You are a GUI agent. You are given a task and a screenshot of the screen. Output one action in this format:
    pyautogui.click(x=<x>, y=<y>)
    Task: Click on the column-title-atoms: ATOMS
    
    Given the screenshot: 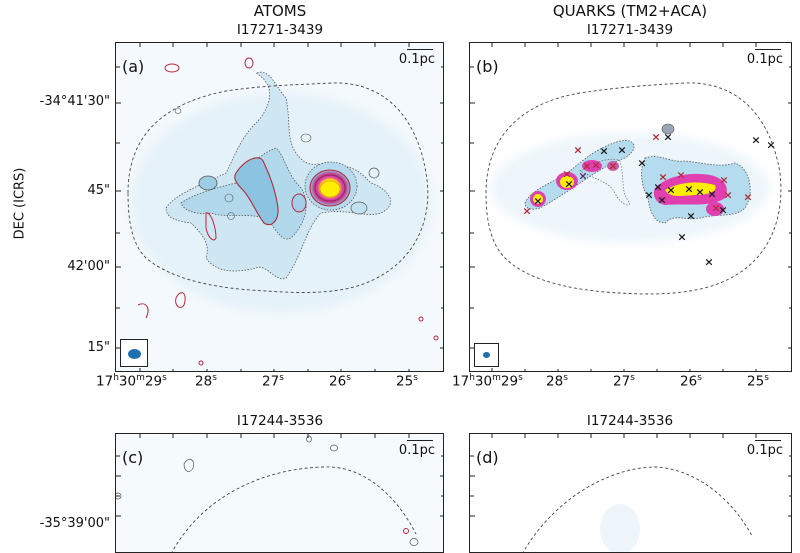 What is the action you would take?
    pyautogui.click(x=280, y=11)
    